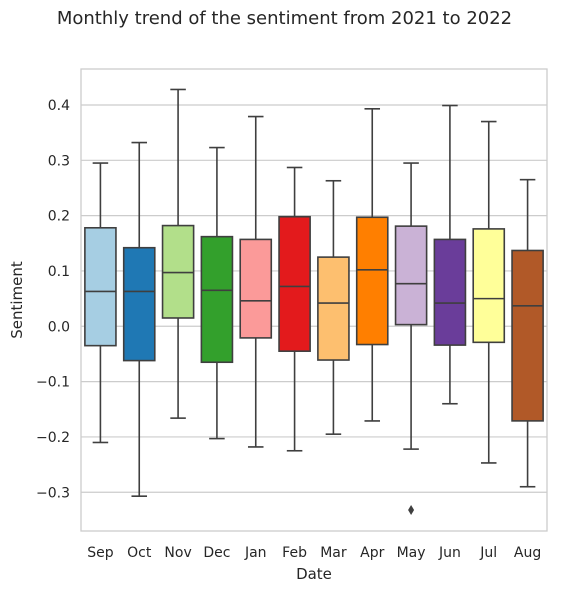 This screenshot has height=590, width=569. Describe the element at coordinates (59, 217) in the screenshot. I see `y-tick-label: 0.2` at that location.